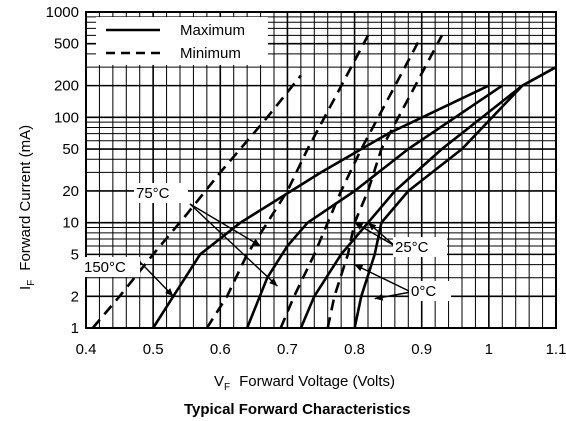 This screenshot has width=566, height=421. Describe the element at coordinates (210, 53) in the screenshot. I see `legend-label-minimum: Minimum` at that location.